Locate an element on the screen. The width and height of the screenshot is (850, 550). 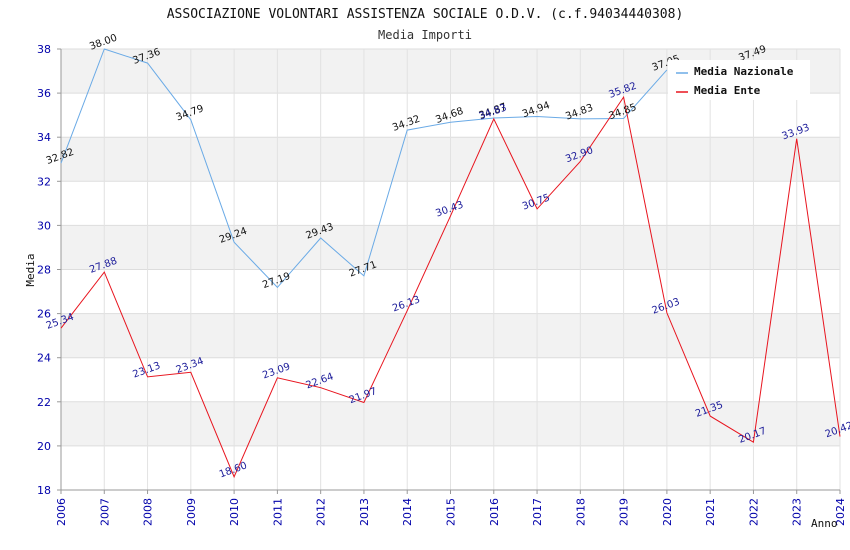
y-tick-label: 32 is located at coordinates (44, 181).